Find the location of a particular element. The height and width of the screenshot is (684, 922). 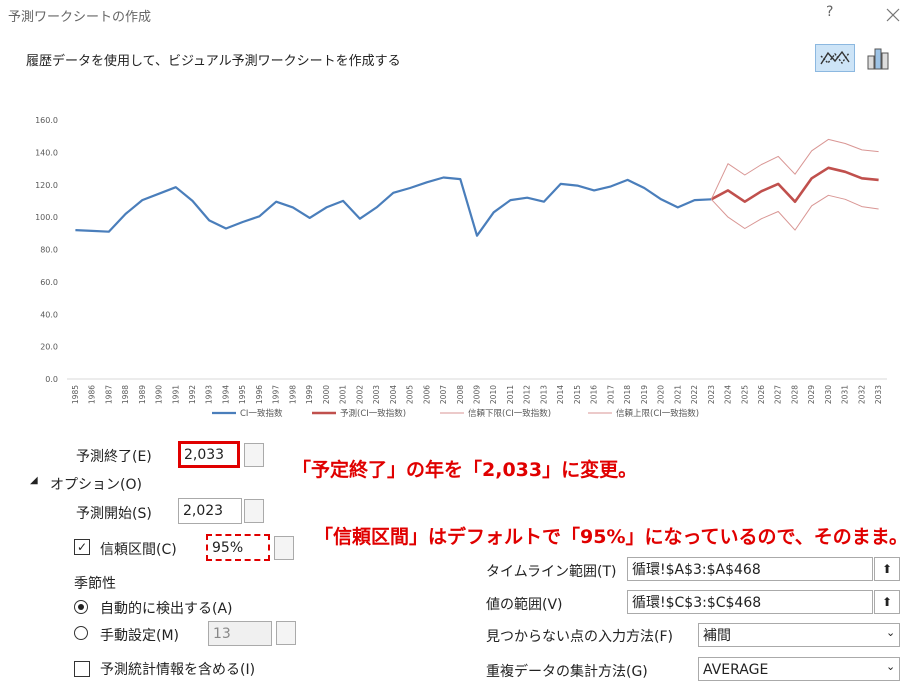

aggregate-select: AVERAGE is located at coordinates (799, 669).